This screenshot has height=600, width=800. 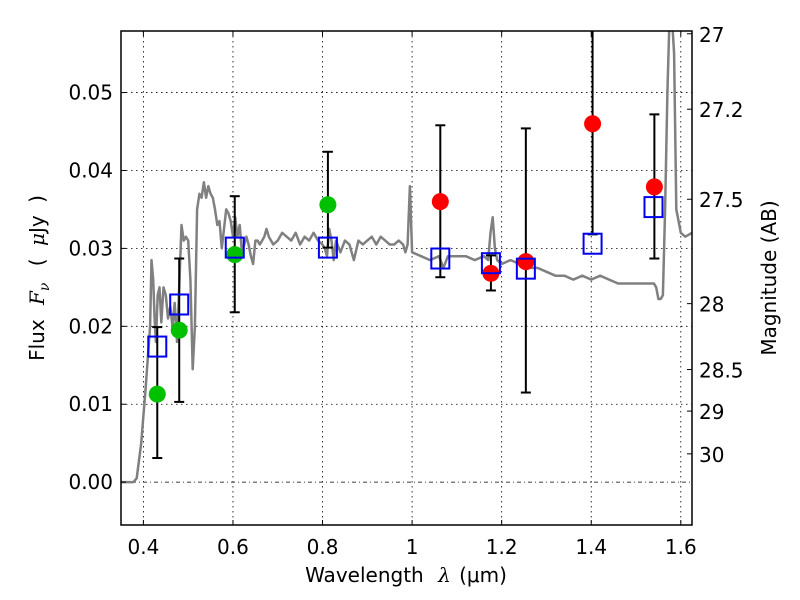 What do you see at coordinates (711, 305) in the screenshot?
I see `y2-tick-label: 28` at bounding box center [711, 305].